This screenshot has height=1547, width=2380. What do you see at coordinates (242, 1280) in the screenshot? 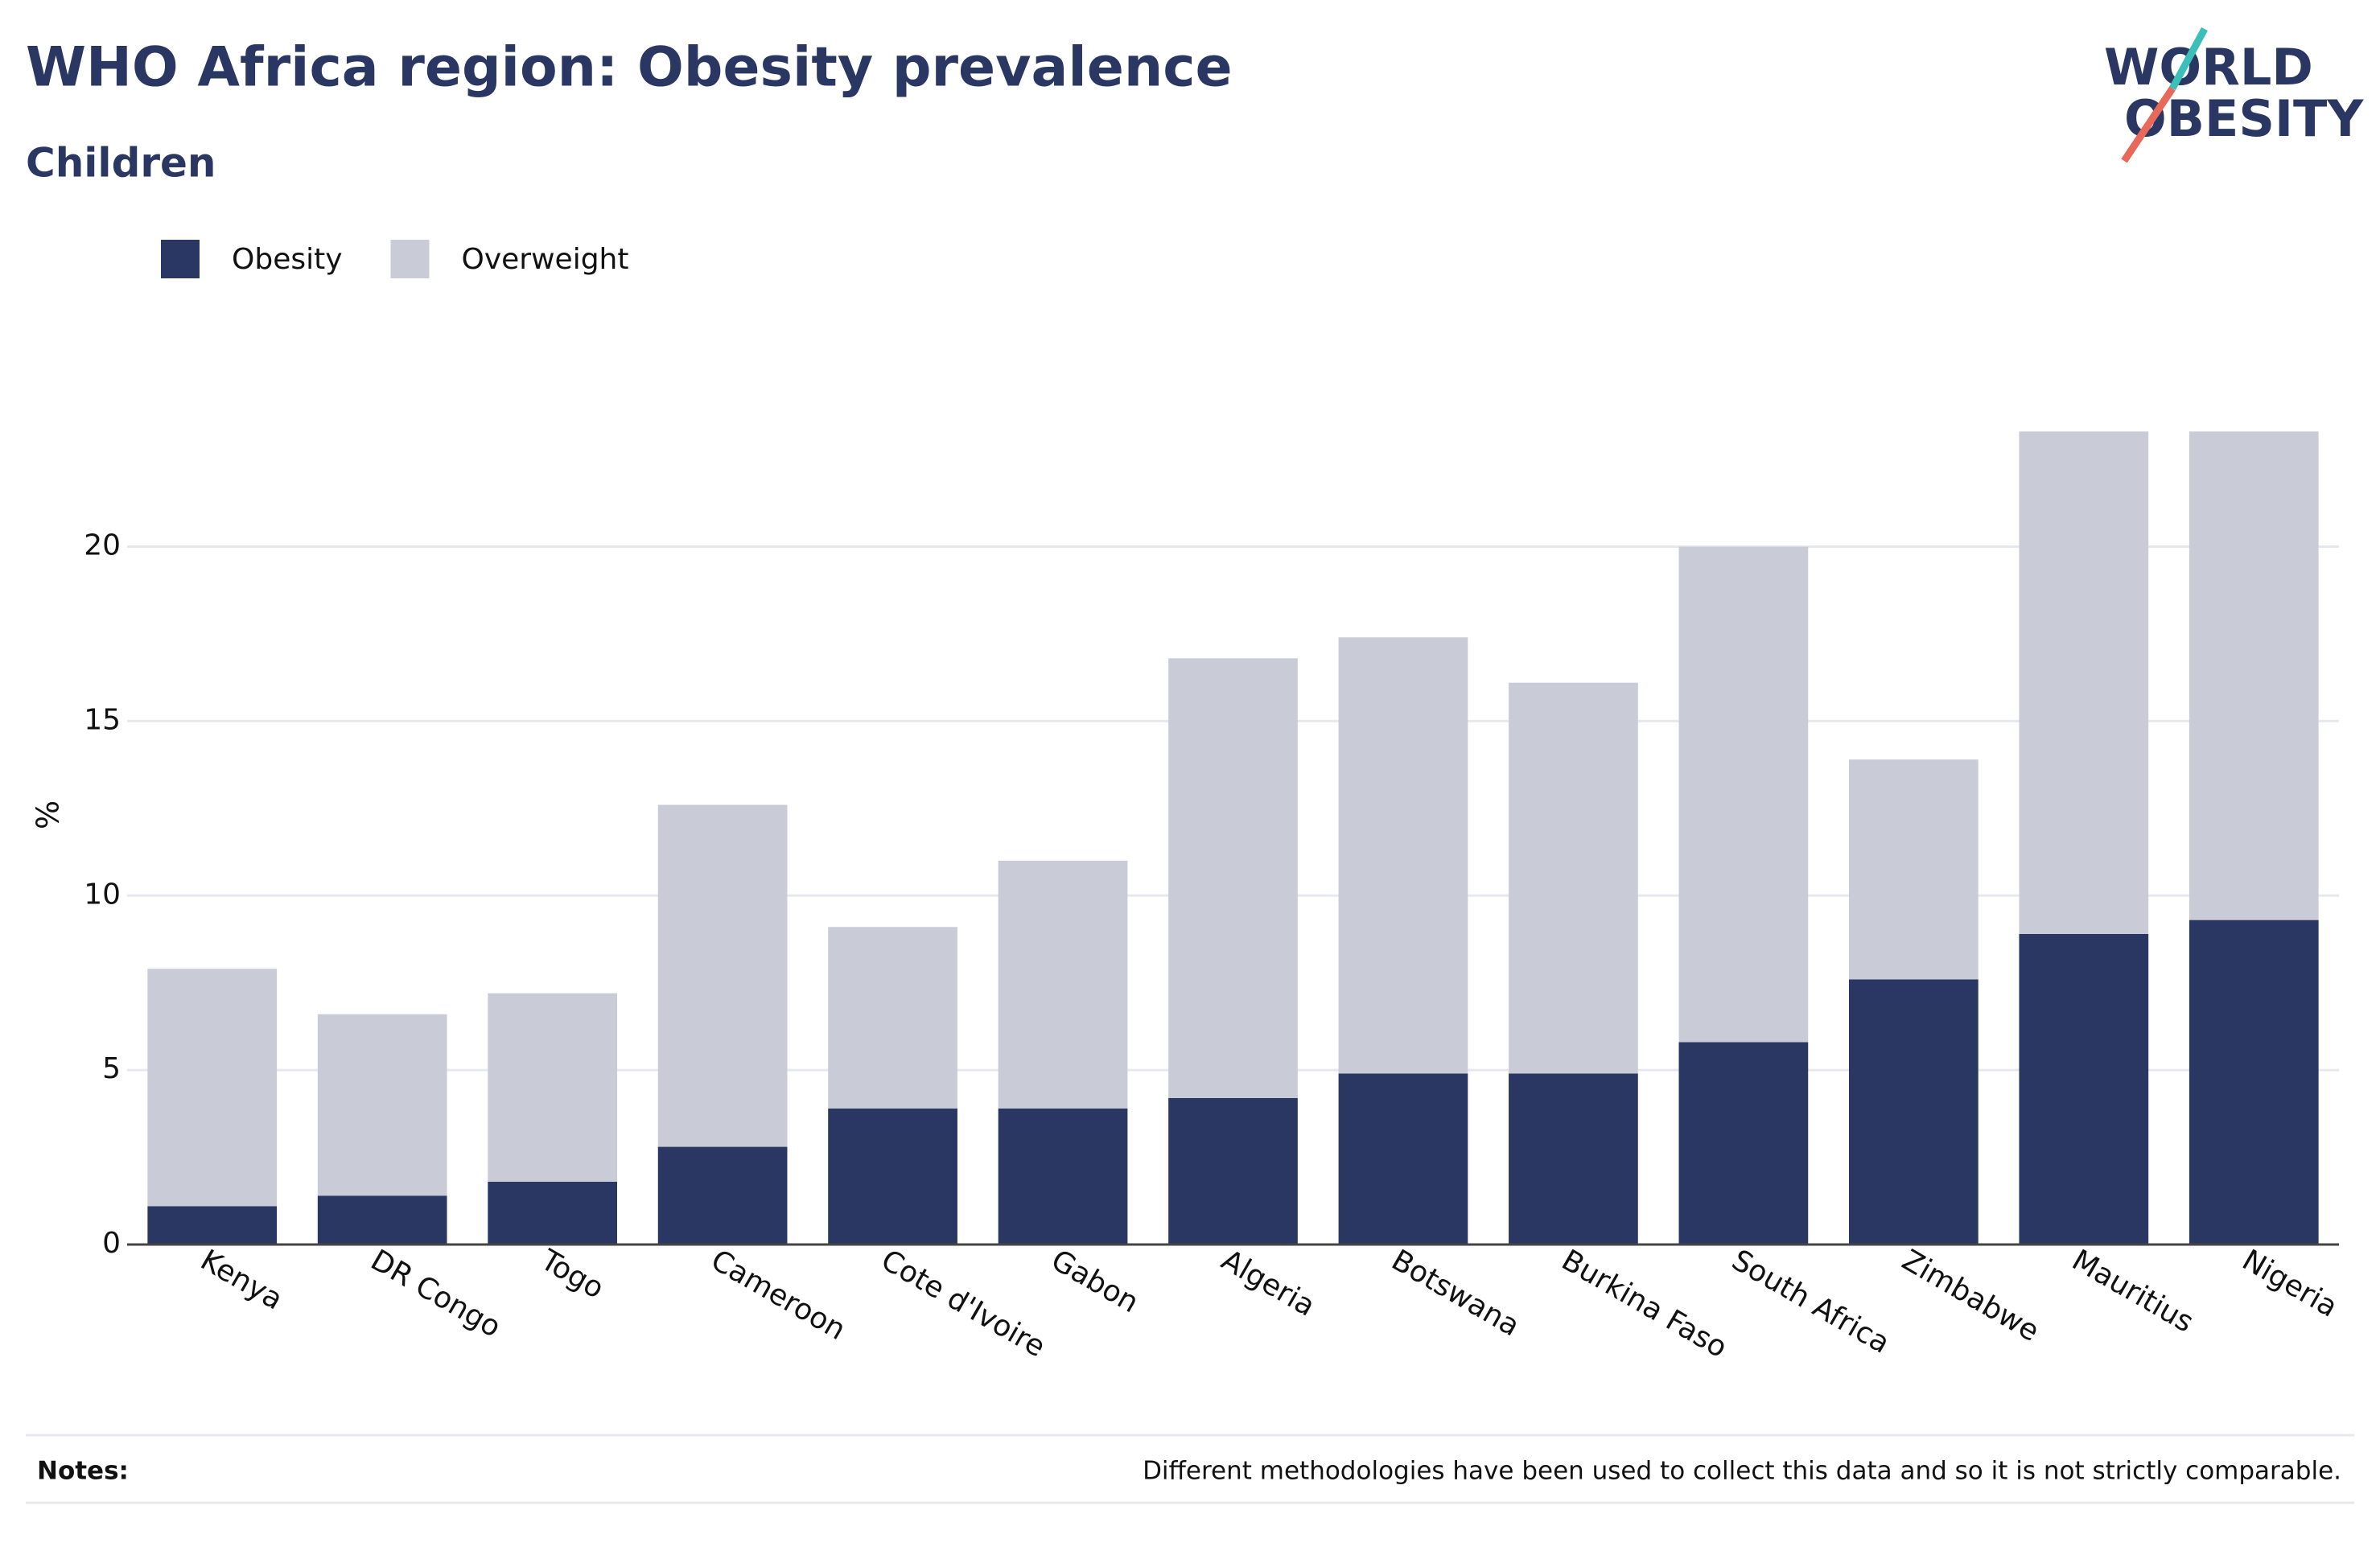
I see `x-tick-label: Kenya` at bounding box center [242, 1280].